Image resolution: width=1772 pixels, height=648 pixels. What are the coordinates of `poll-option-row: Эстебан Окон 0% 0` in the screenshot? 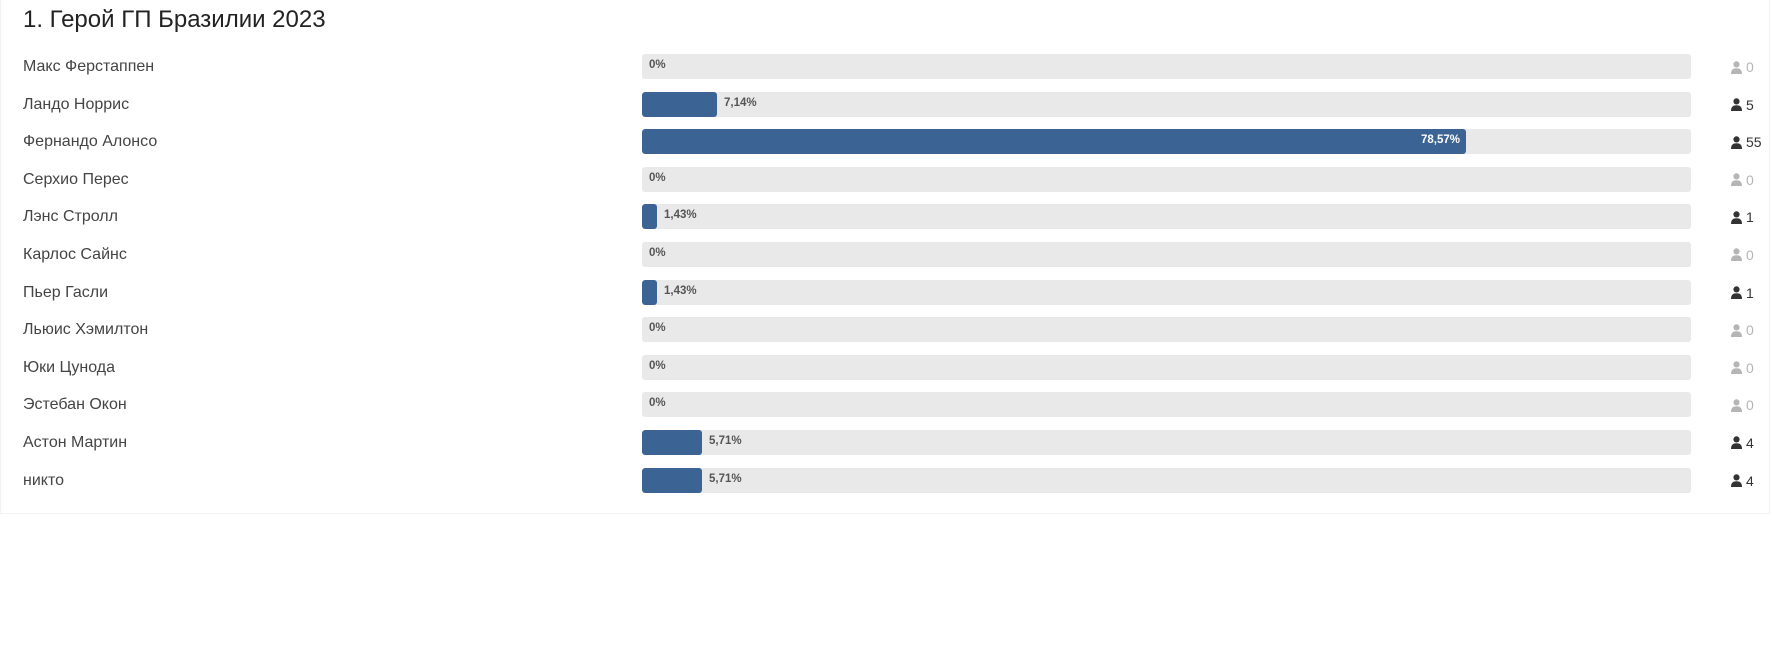 It's located at (885, 409).